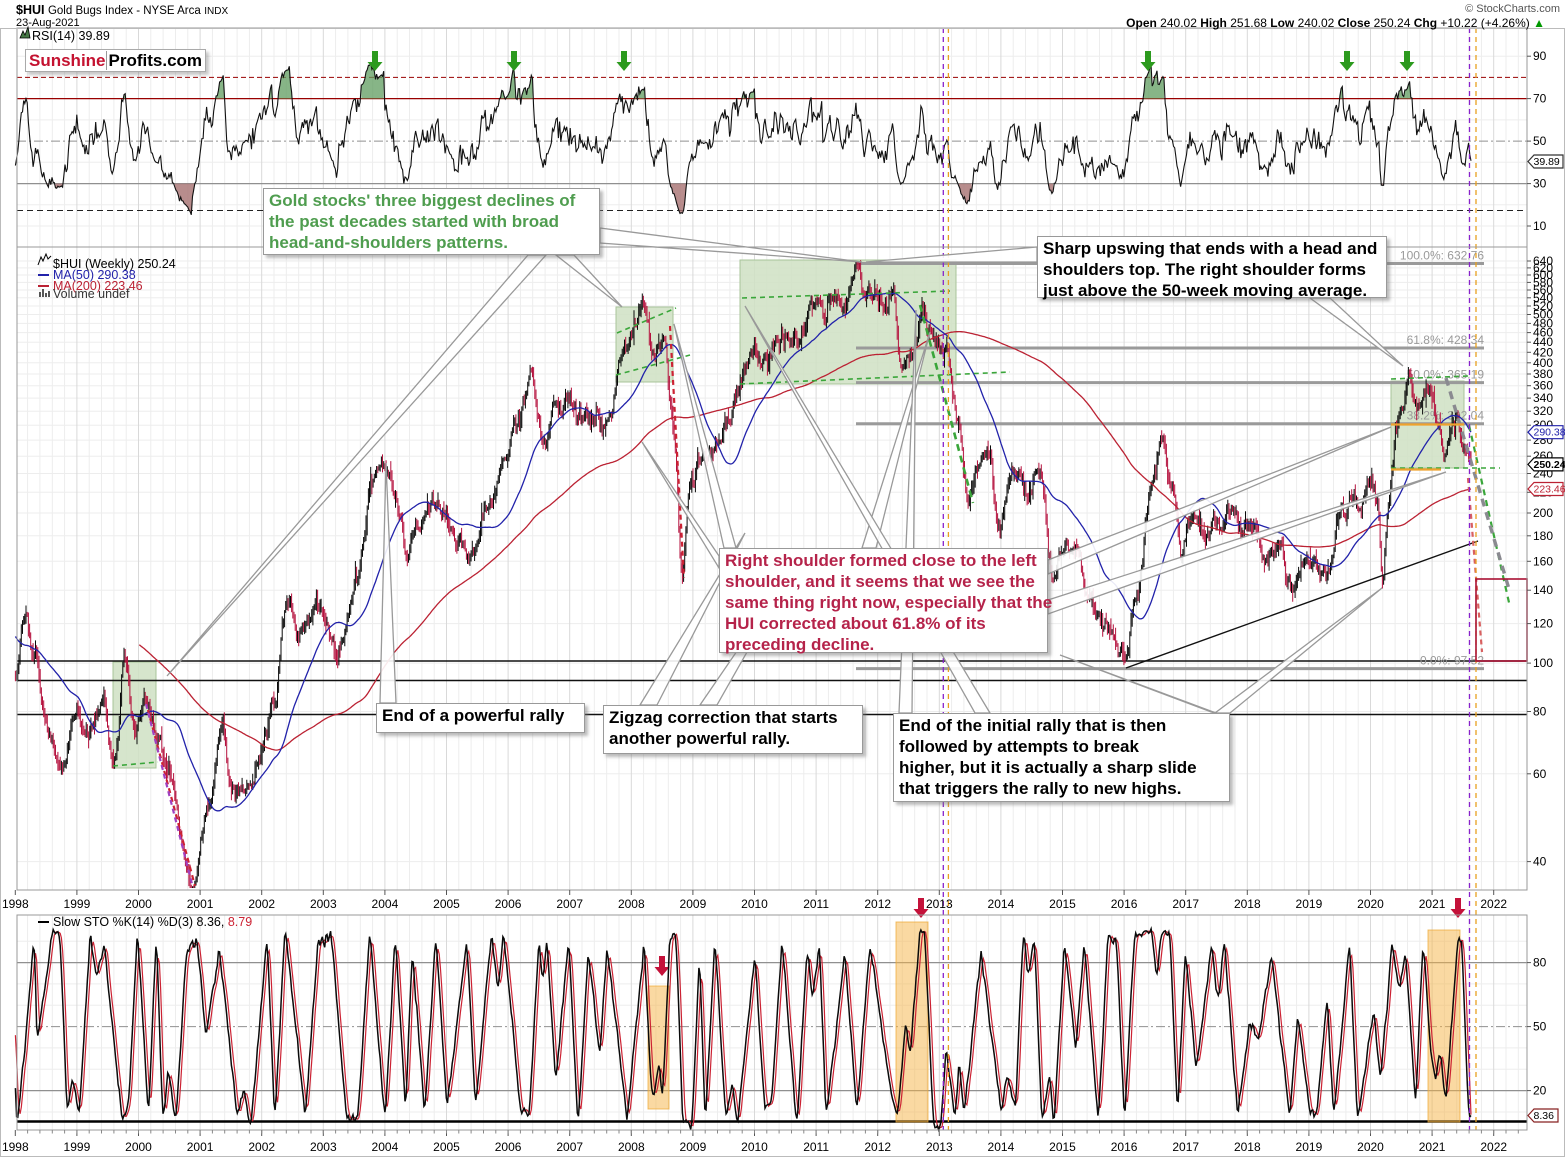 This screenshot has width=1565, height=1157. What do you see at coordinates (1543, 298) in the screenshot?
I see `svg-text: 540` at bounding box center [1543, 298].